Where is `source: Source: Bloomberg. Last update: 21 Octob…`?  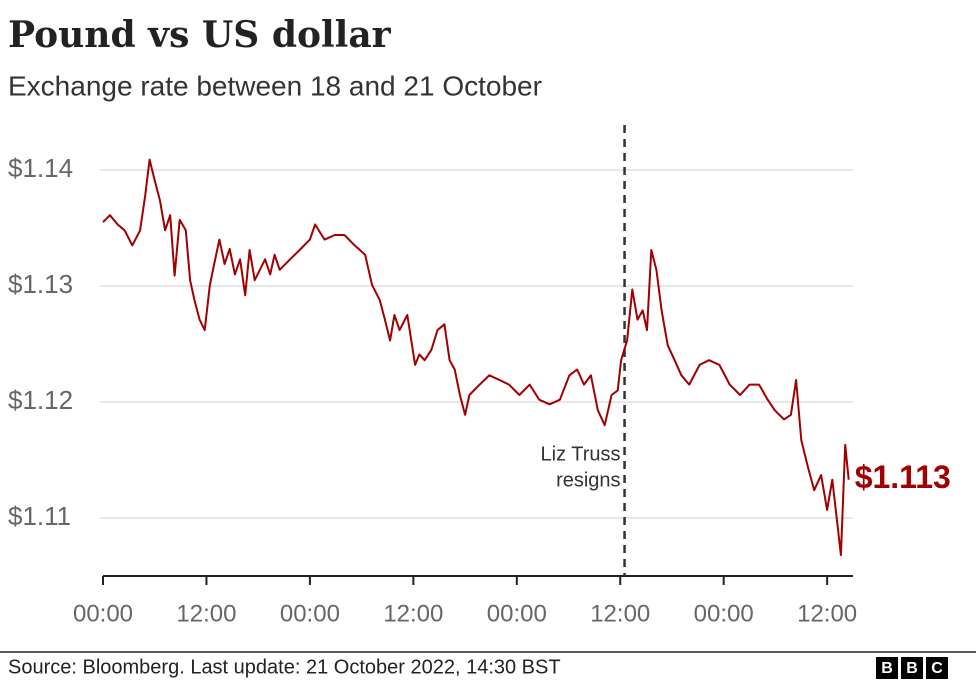
source: Source: Bloomberg. Last update: 21 Octob… is located at coordinates (284, 667).